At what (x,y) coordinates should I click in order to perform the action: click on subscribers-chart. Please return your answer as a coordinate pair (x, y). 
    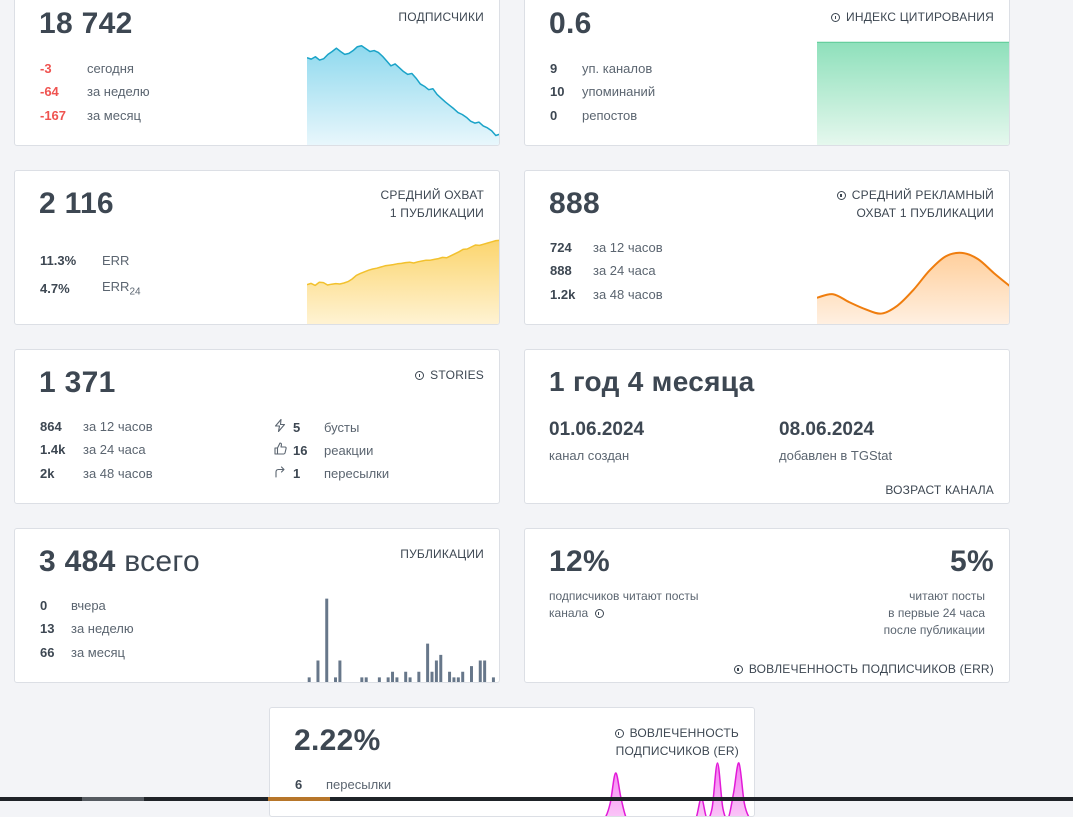
    Looking at the image, I should click on (403, 95).